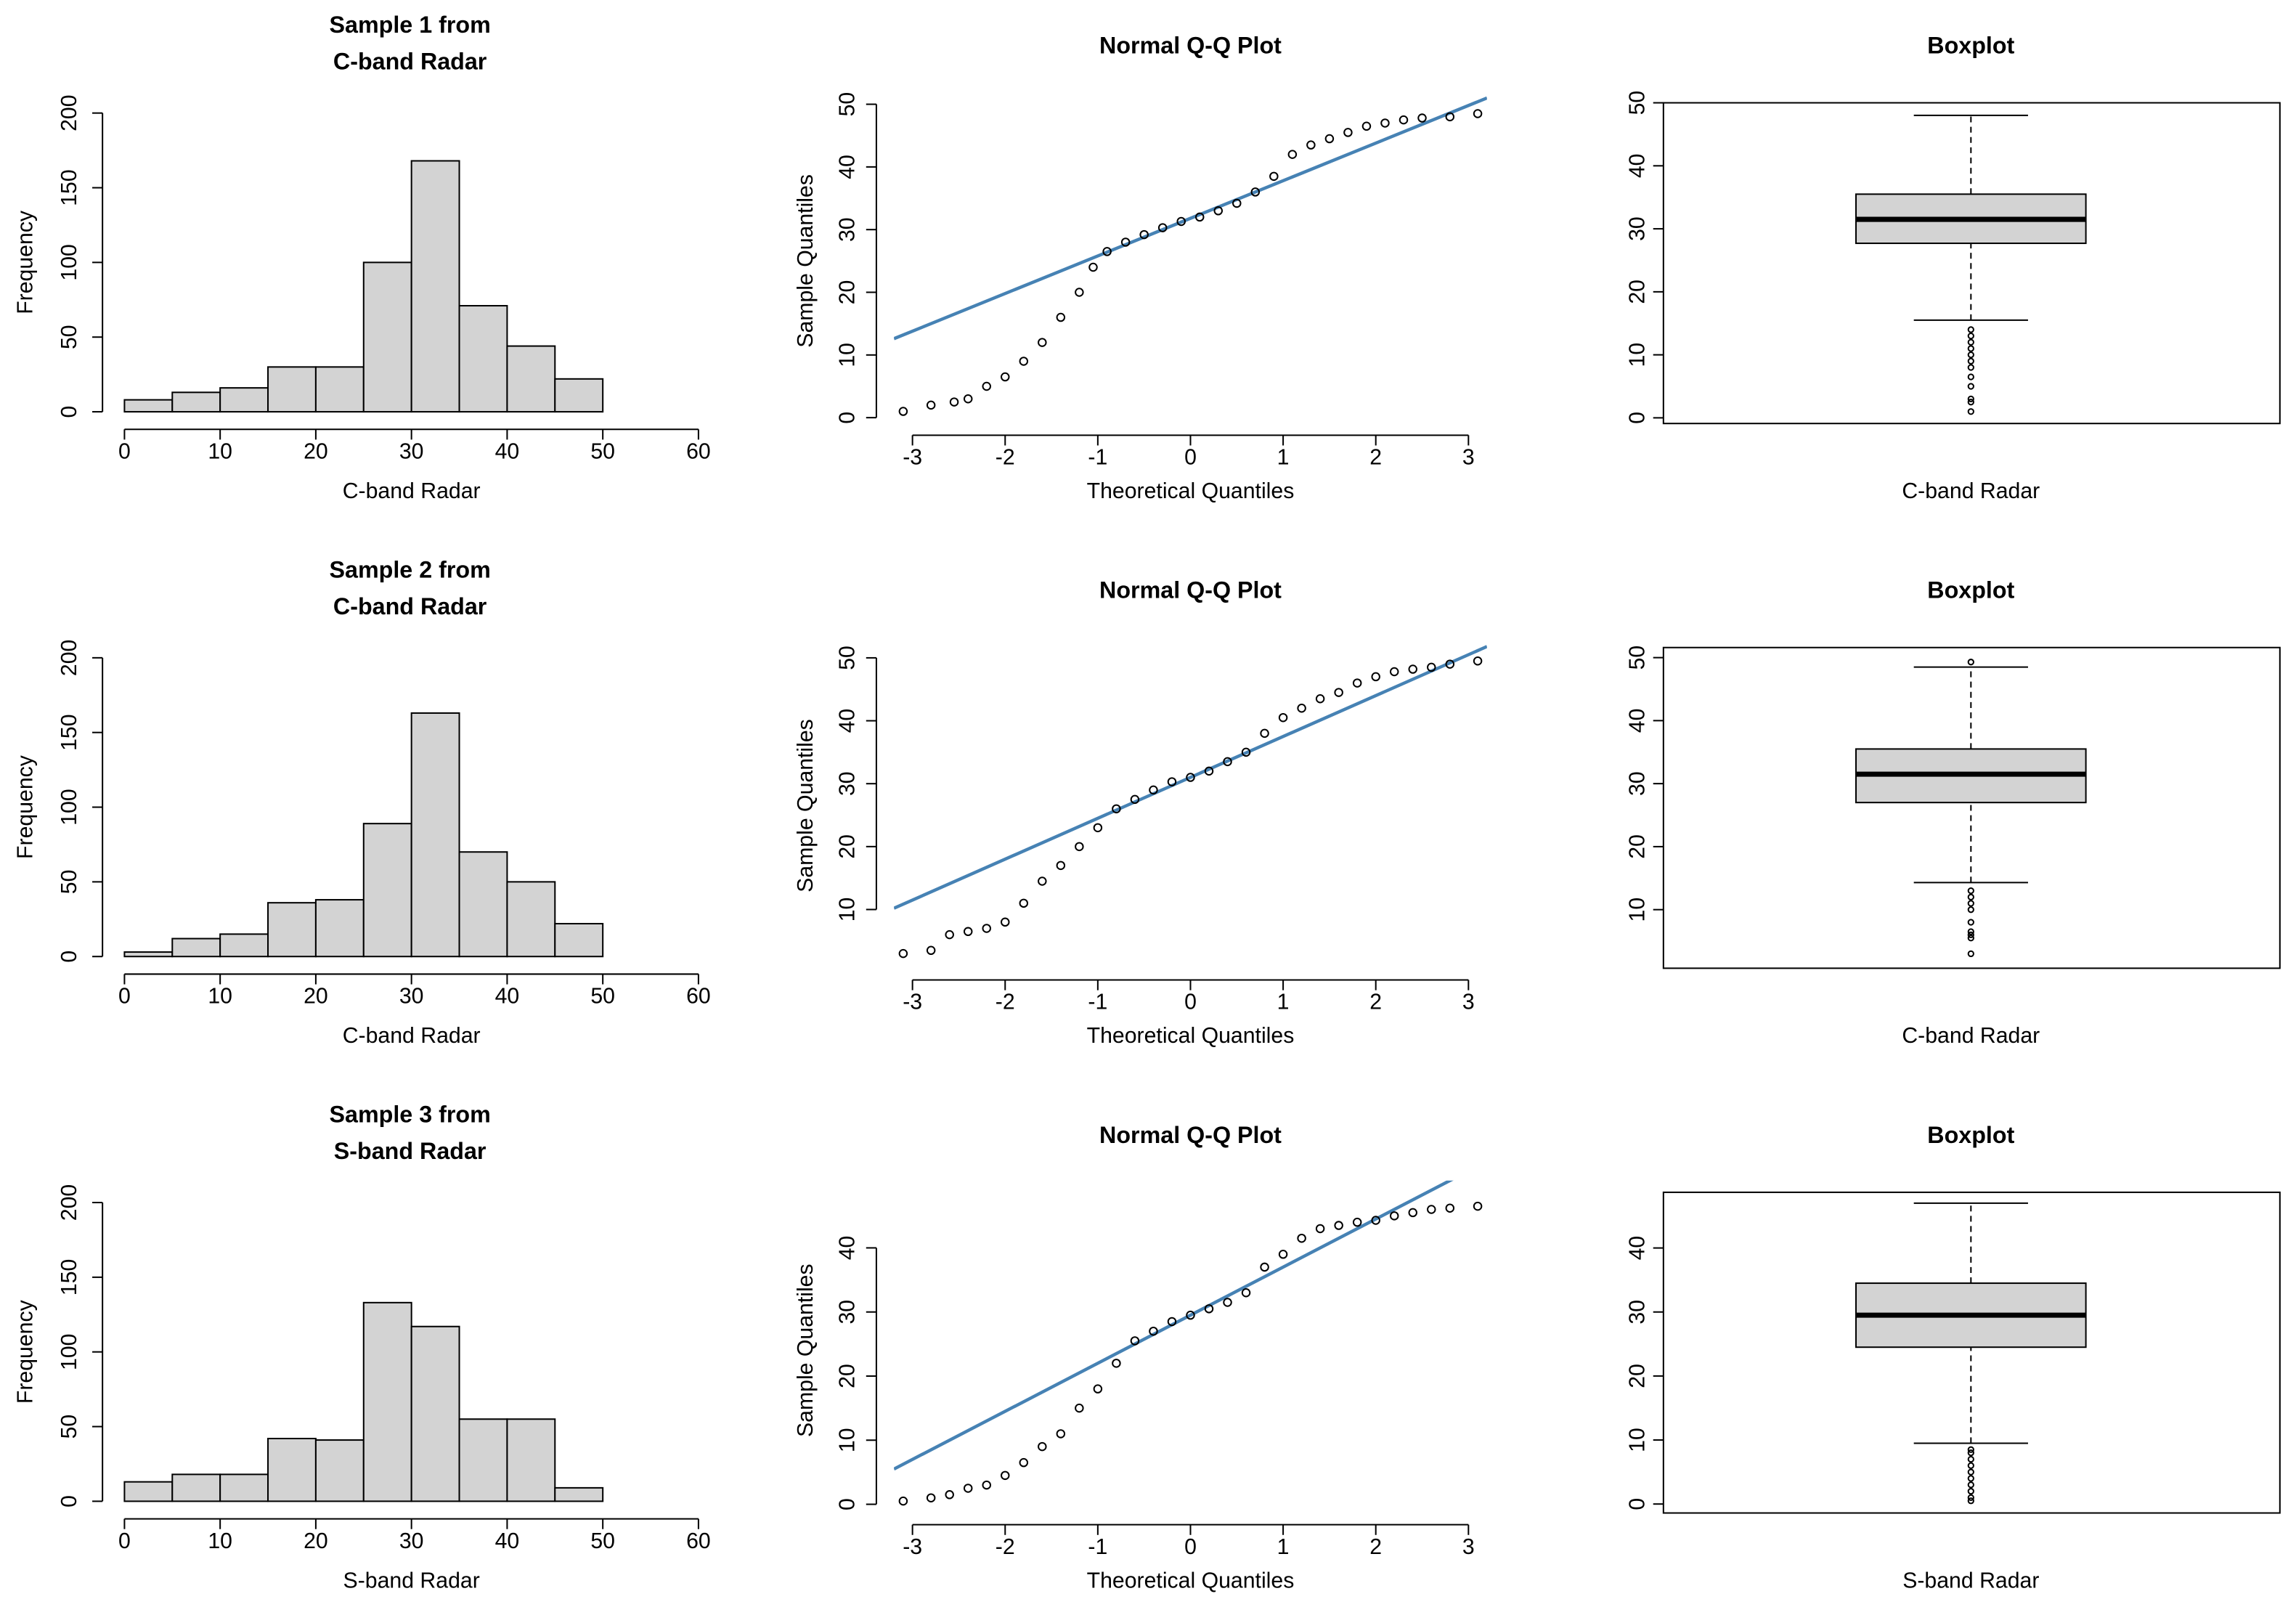 The image size is (2296, 1607). What do you see at coordinates (698, 1541) in the screenshot?
I see `x-tick-label: 60` at bounding box center [698, 1541].